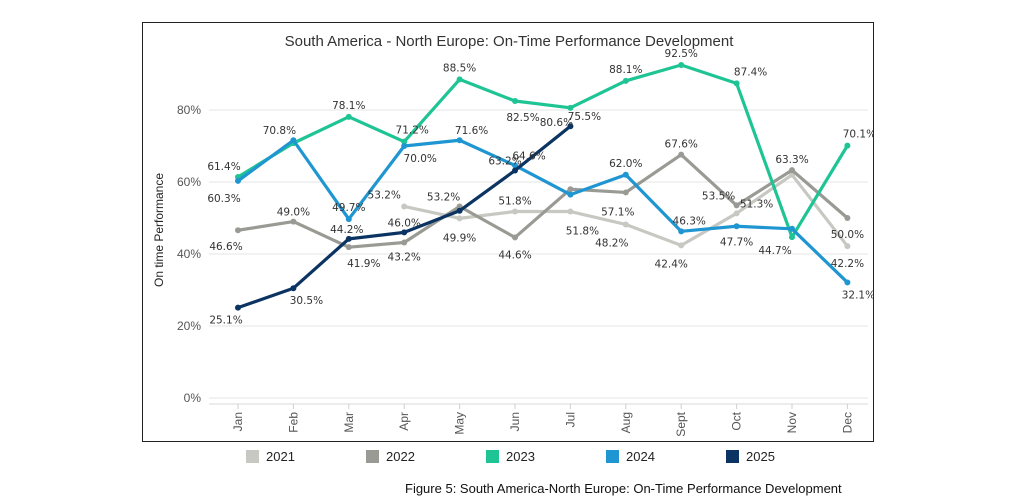 Image resolution: width=1017 pixels, height=500 pixels. Describe the element at coordinates (792, 422) in the screenshot. I see `x-tick-label-Nov: Nov` at that location.